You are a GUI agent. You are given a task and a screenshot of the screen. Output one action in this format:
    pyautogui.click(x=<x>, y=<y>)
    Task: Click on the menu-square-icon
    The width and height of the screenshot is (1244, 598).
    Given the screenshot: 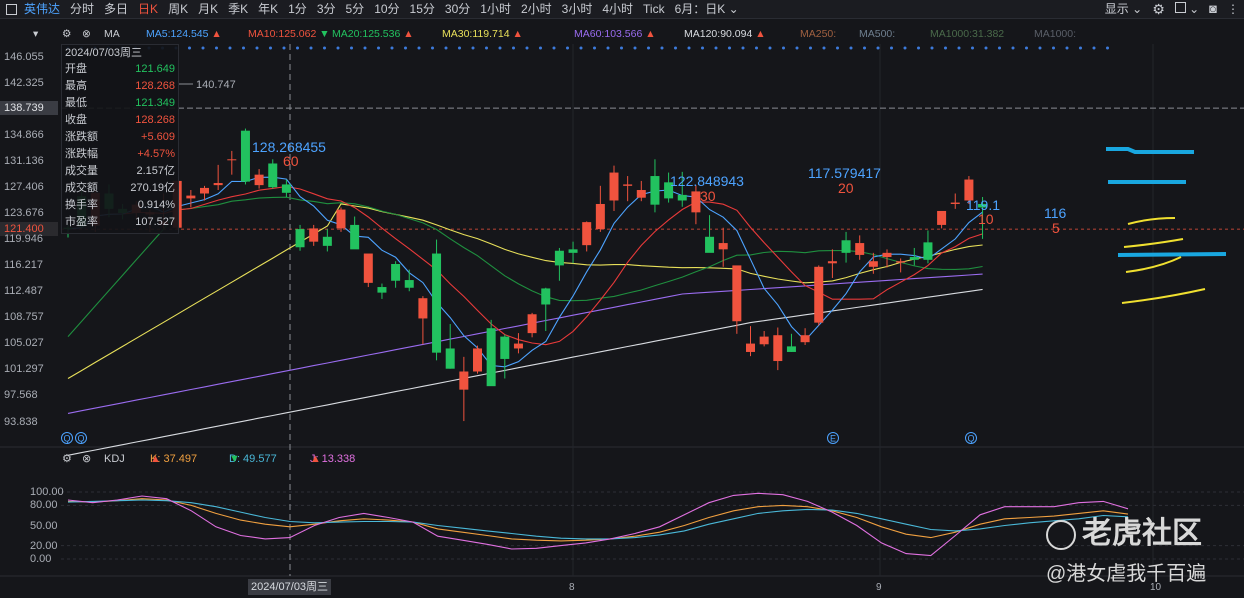 What is the action you would take?
    pyautogui.click(x=11, y=9)
    